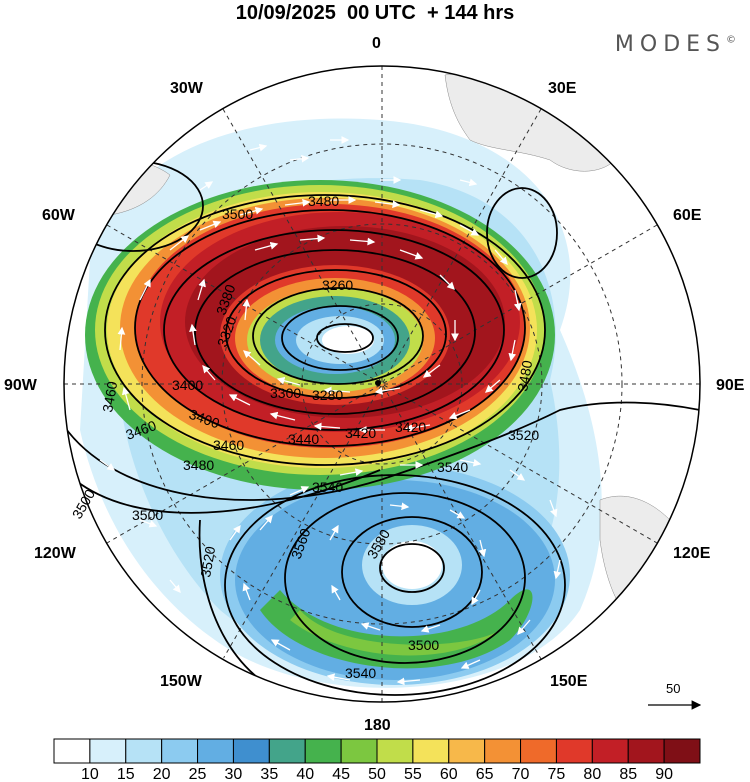 This screenshot has width=750, height=782. Describe the element at coordinates (285, 393) in the screenshot. I see `contour-label: 3300` at that location.